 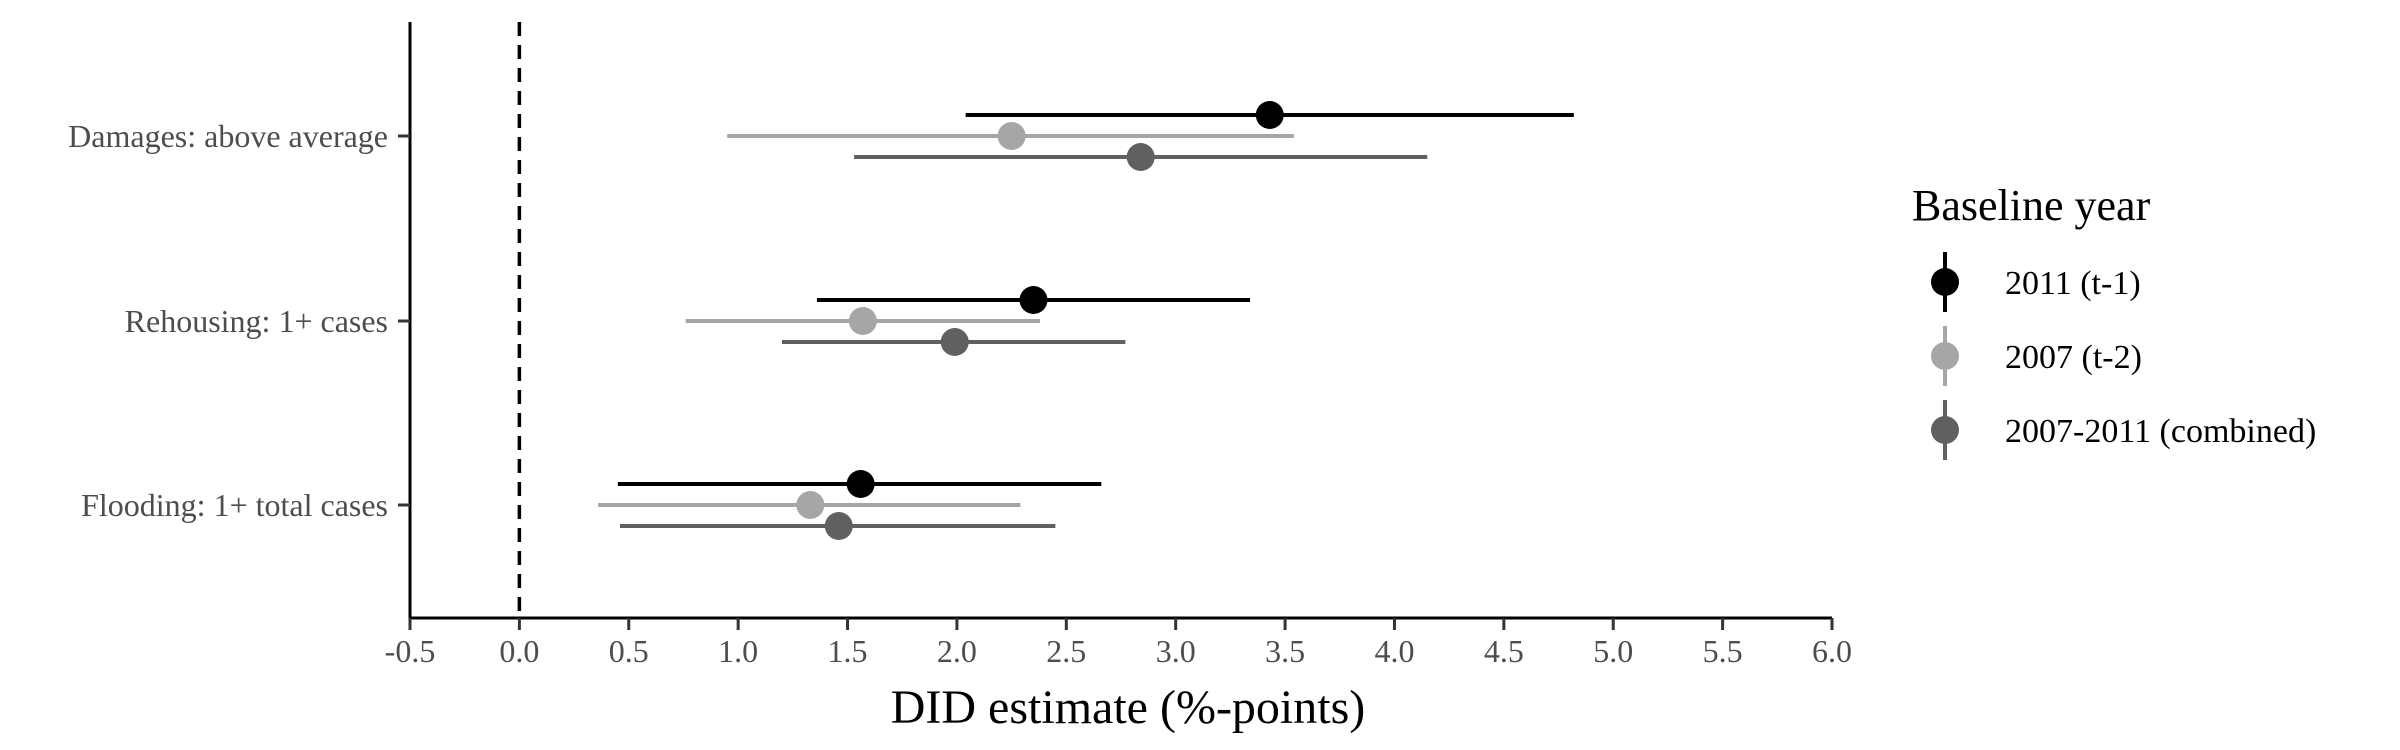 What do you see at coordinates (1613, 651) in the screenshot?
I see `x-tick-label: 5.0` at bounding box center [1613, 651].